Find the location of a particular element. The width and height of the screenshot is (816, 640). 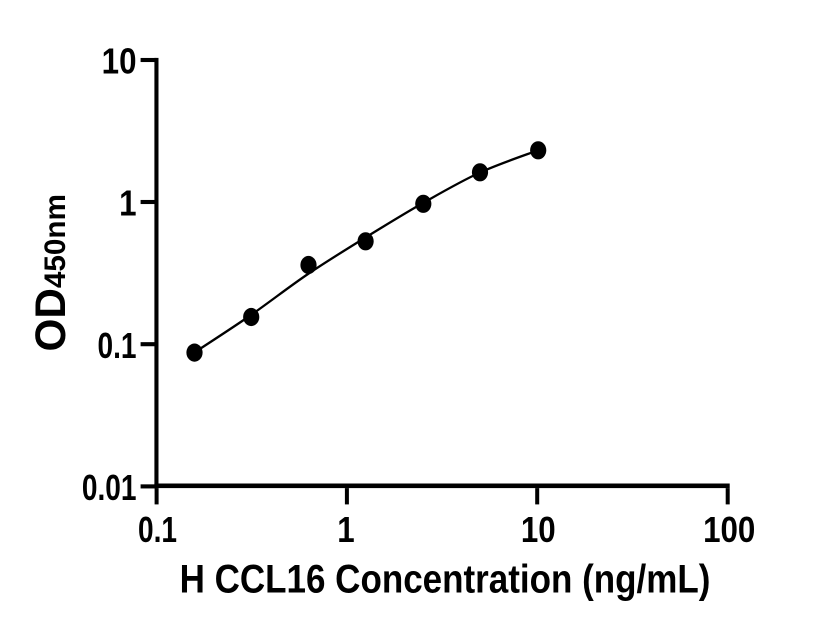

svg-text: OD450nm is located at coordinates (51, 272).